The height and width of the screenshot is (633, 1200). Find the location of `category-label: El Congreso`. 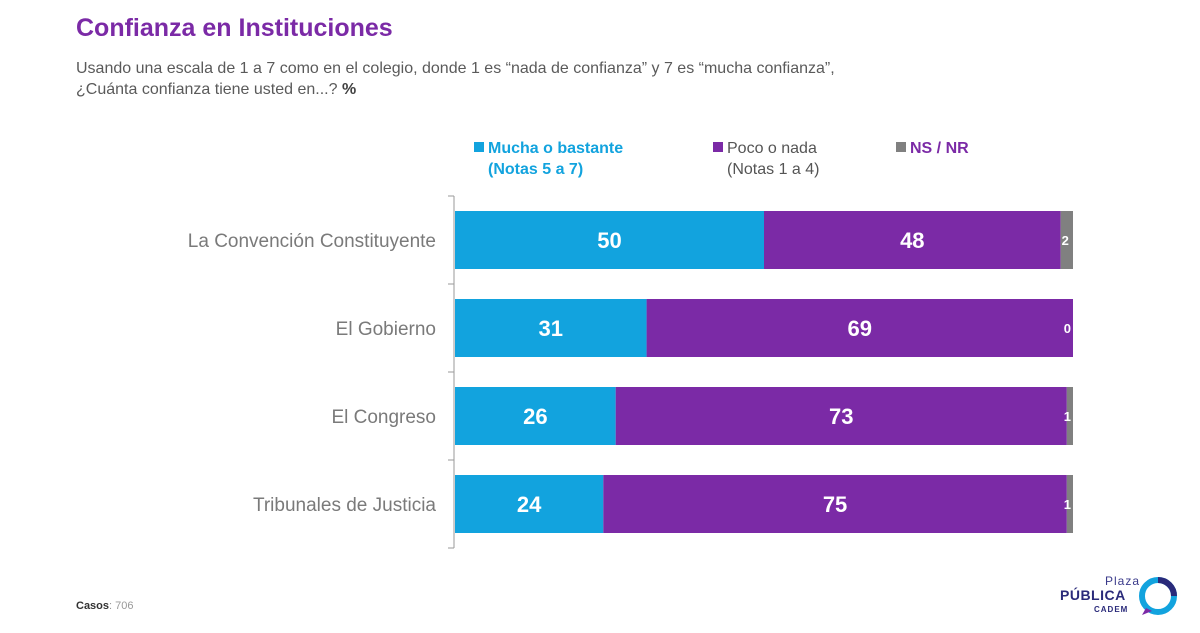

category-label: El Congreso is located at coordinates (383, 417).